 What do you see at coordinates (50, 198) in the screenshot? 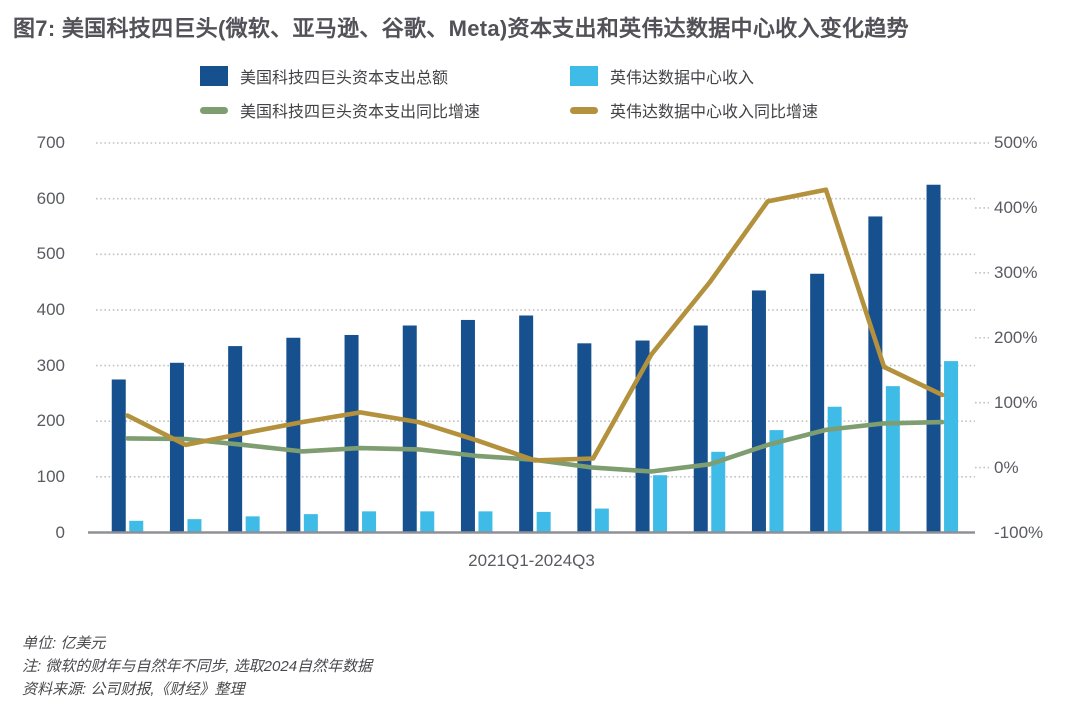
I see `left-axis-tick-label: 600` at bounding box center [50, 198].